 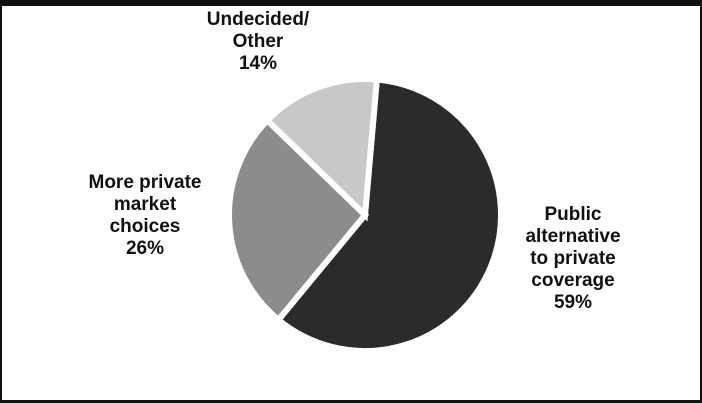 What do you see at coordinates (145, 226) in the screenshot?
I see `slice-name-line: choices` at bounding box center [145, 226].